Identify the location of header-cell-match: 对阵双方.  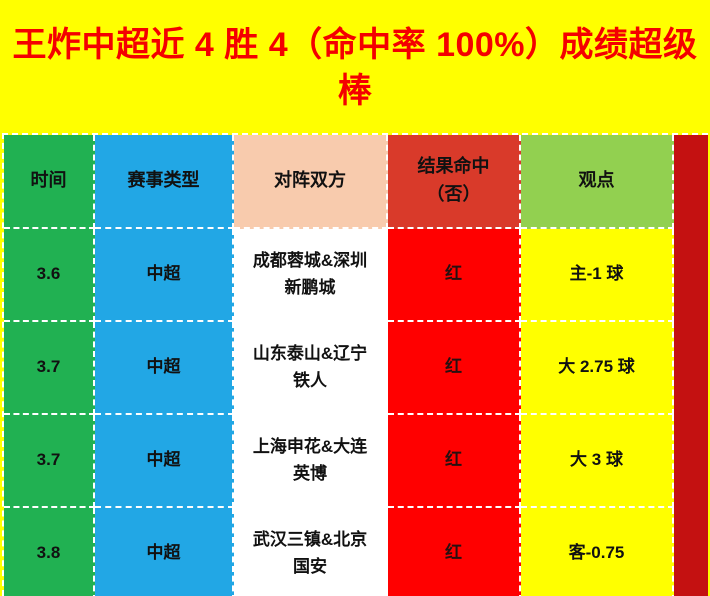
(311, 182).